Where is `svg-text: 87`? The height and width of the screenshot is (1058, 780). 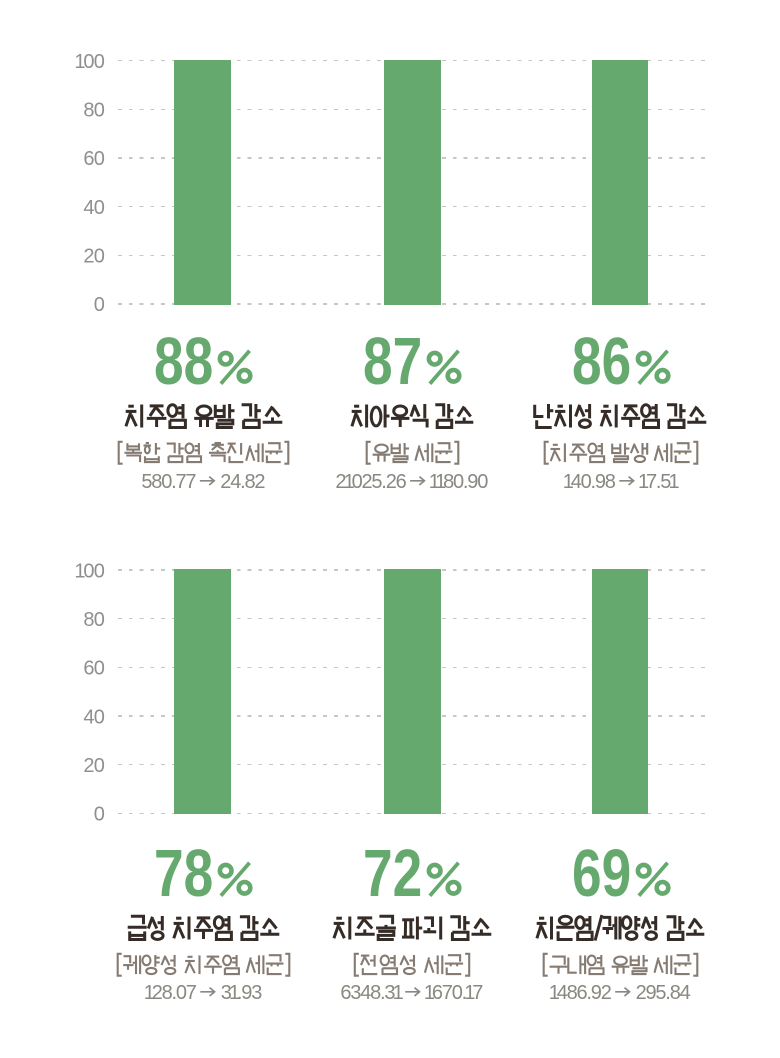
svg-text: 87 is located at coordinates (392, 362).